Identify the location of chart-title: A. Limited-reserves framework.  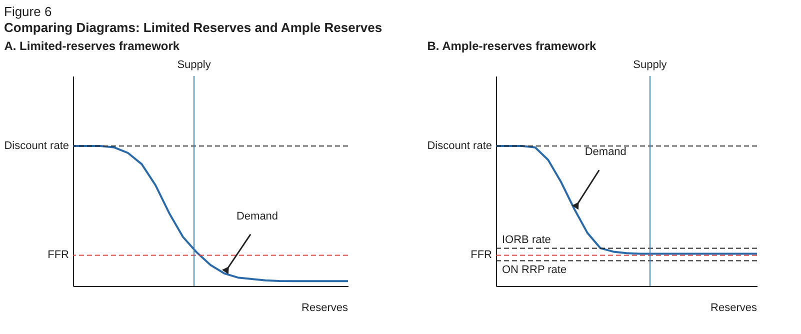
(92, 46).